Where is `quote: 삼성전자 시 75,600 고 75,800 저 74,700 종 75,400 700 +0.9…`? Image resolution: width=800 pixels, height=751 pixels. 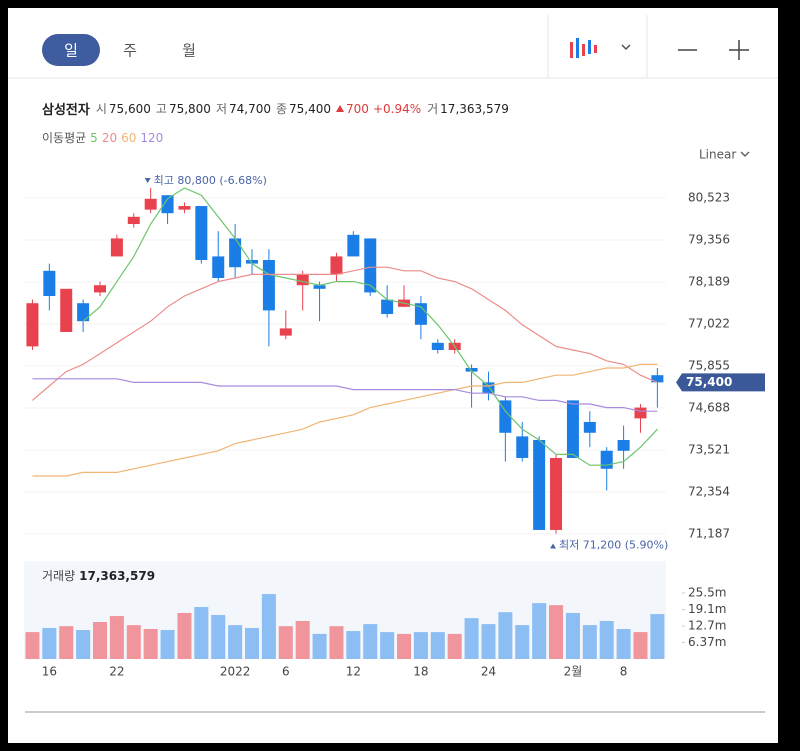 quote: 삼성전자 시 75,600 고 75,800 저 74,700 종 75,400 700 +0.9… is located at coordinates (278, 109).